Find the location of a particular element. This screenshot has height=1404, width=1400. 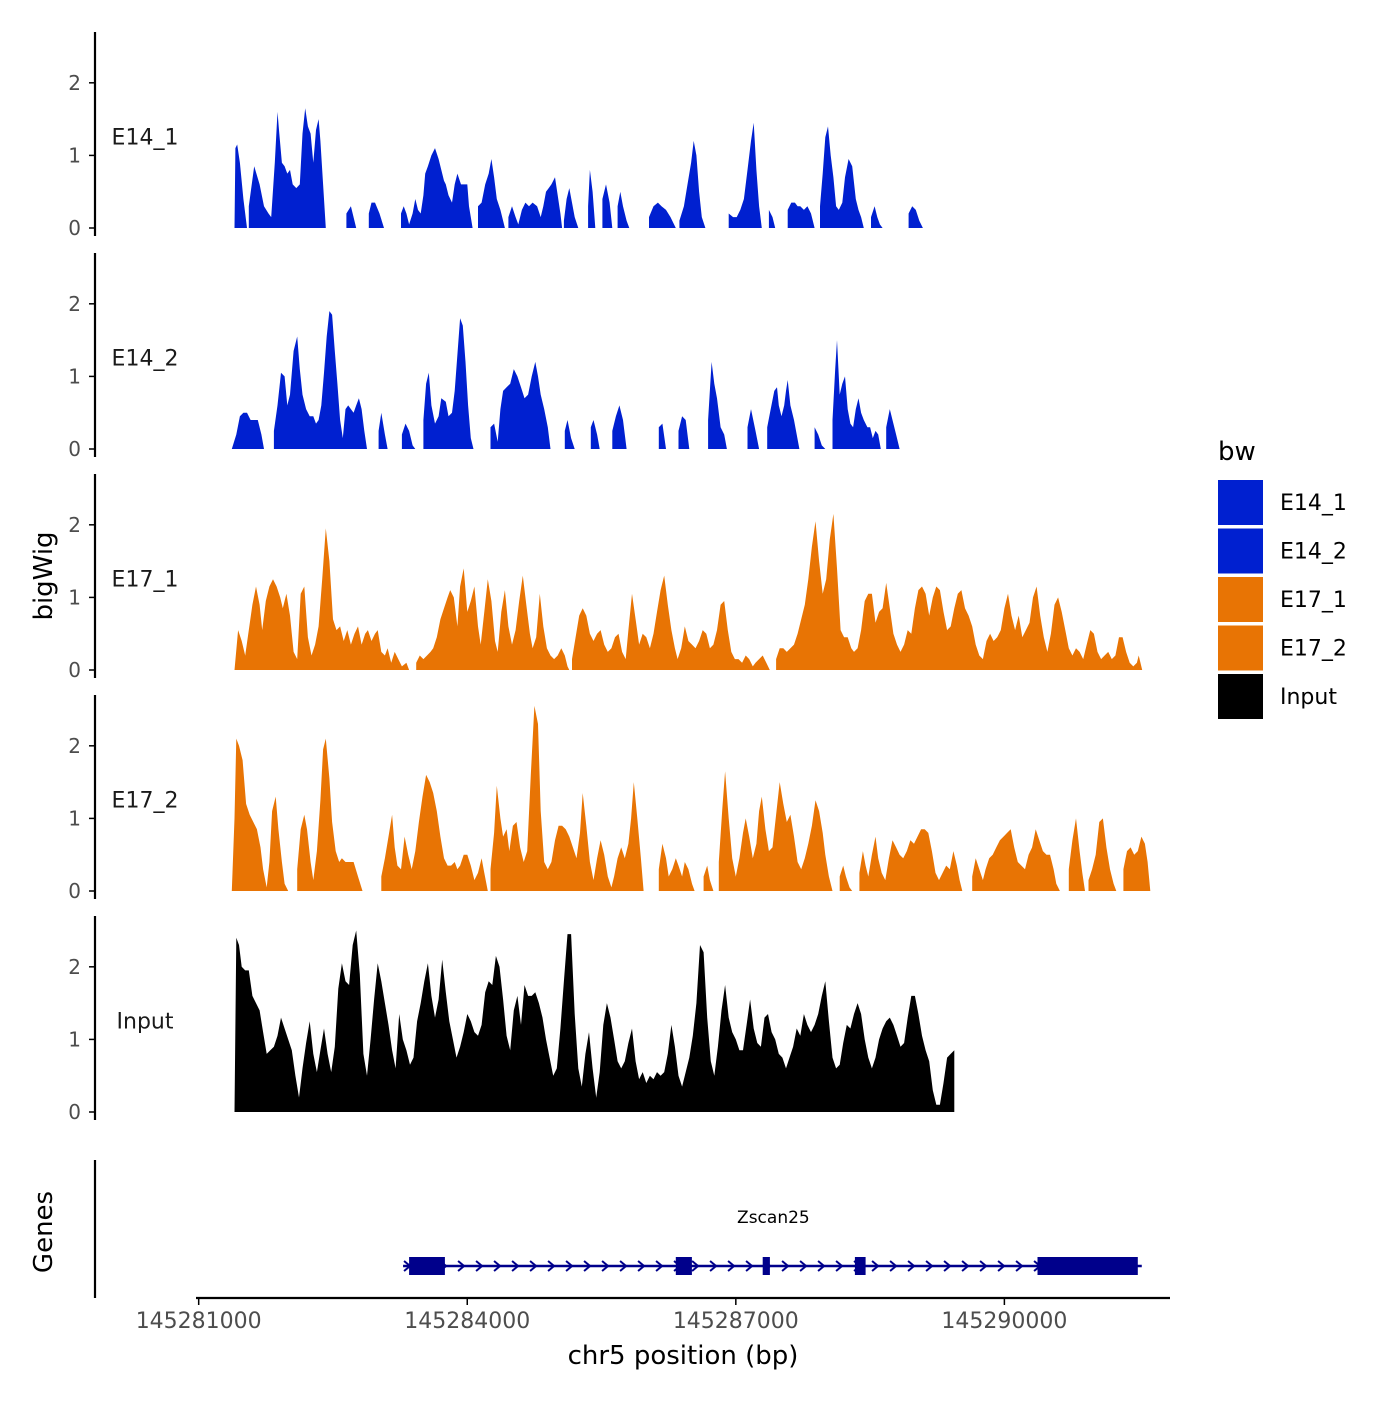

track-E14_1: 0 1 2 E14_1 is located at coordinates (495, 136).